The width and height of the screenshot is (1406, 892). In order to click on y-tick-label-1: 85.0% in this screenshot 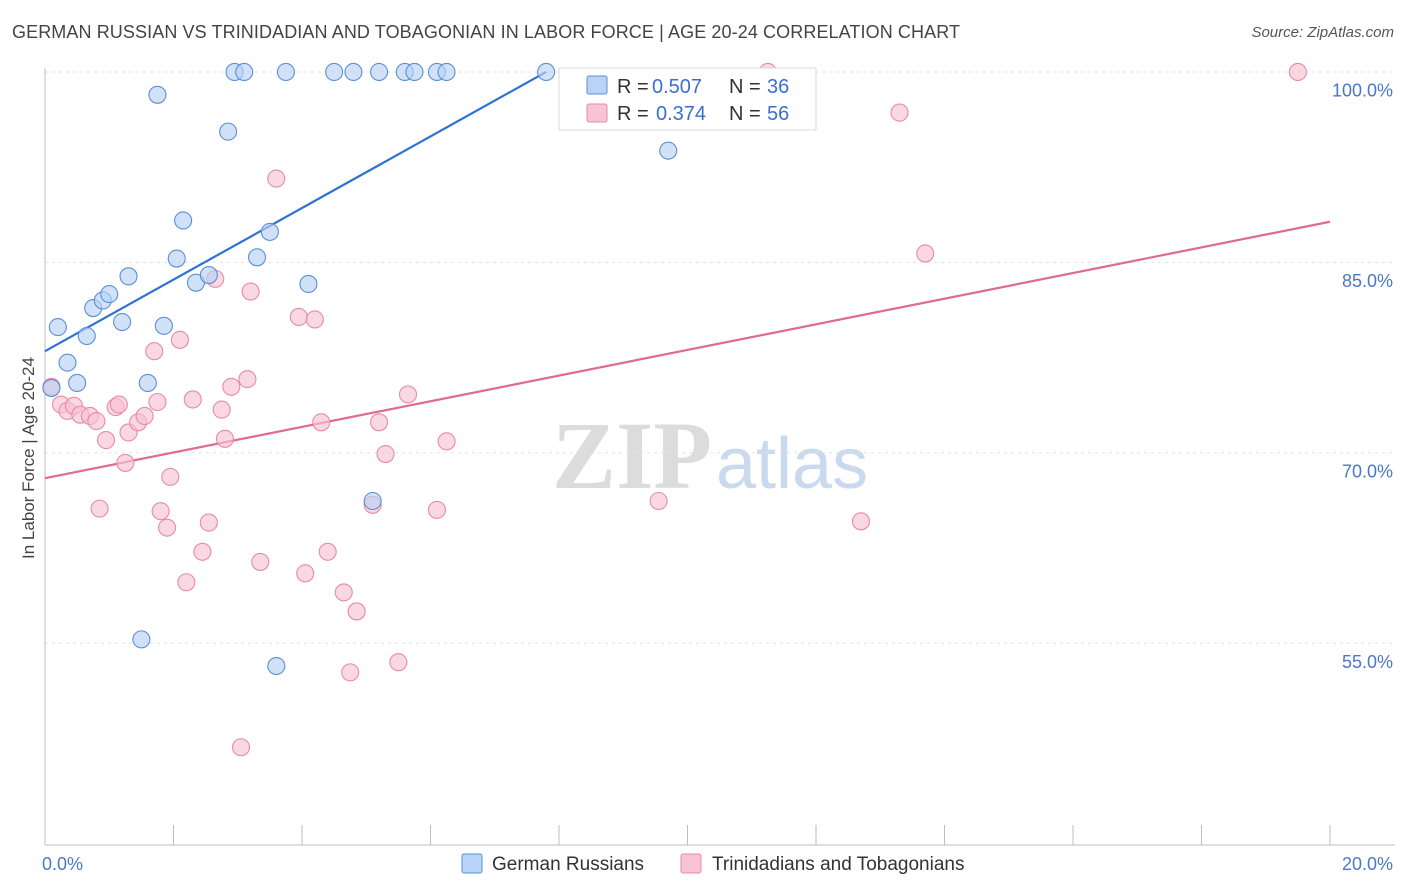, I will do `click(1367, 281)`.